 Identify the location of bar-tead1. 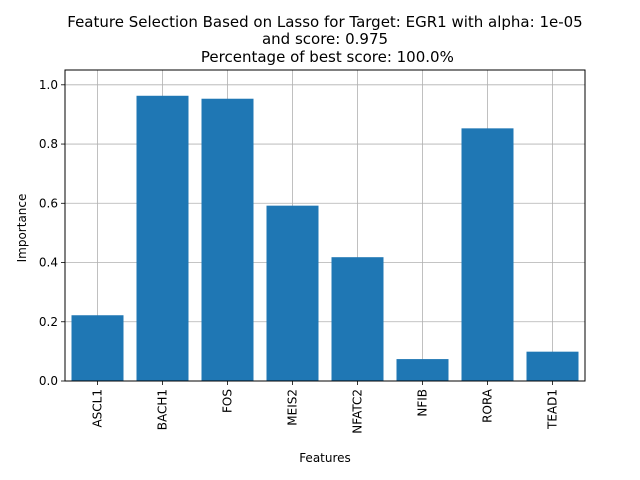
(552, 366).